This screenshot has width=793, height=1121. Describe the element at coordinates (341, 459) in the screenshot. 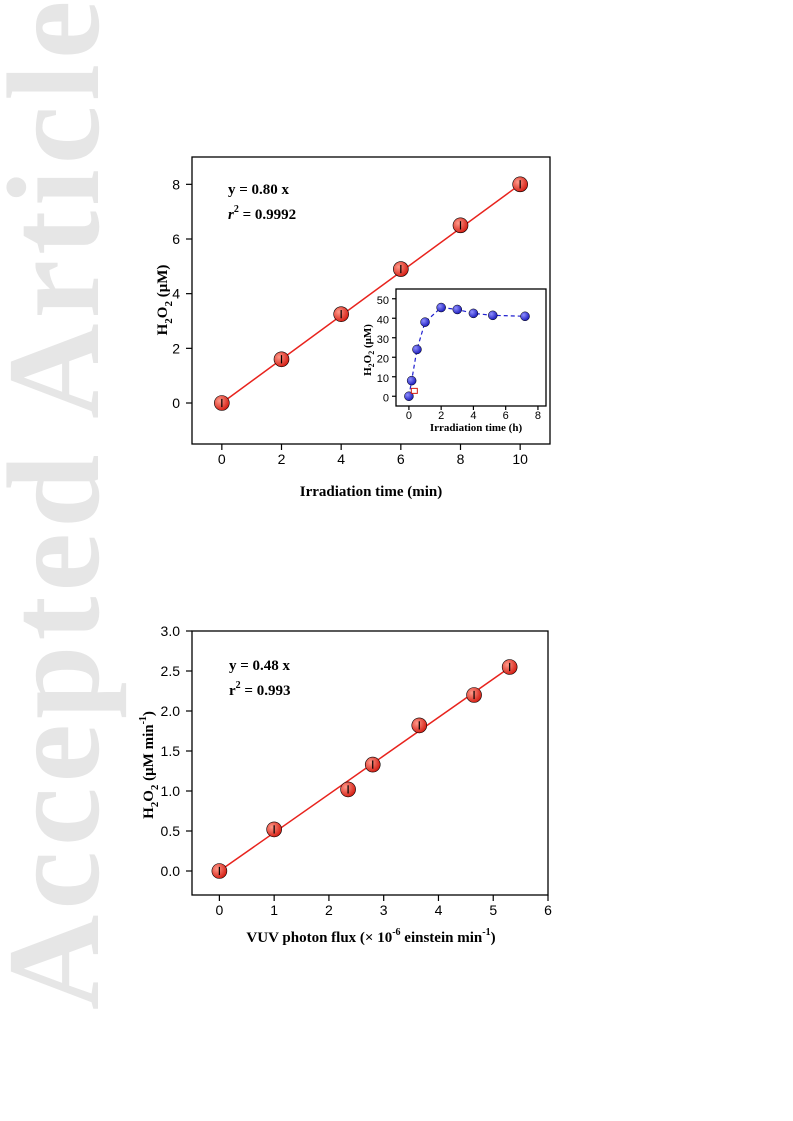

I see `chart-1-xtick-label: 4` at that location.